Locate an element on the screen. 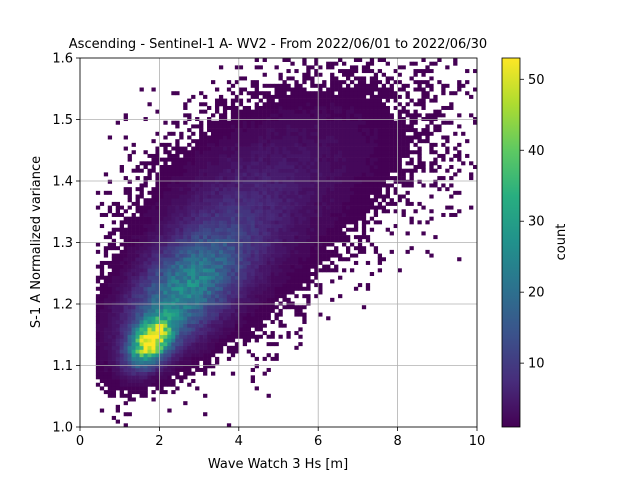 This screenshot has height=480, width=640. colorbar-tick-label: 50 is located at coordinates (536, 80).